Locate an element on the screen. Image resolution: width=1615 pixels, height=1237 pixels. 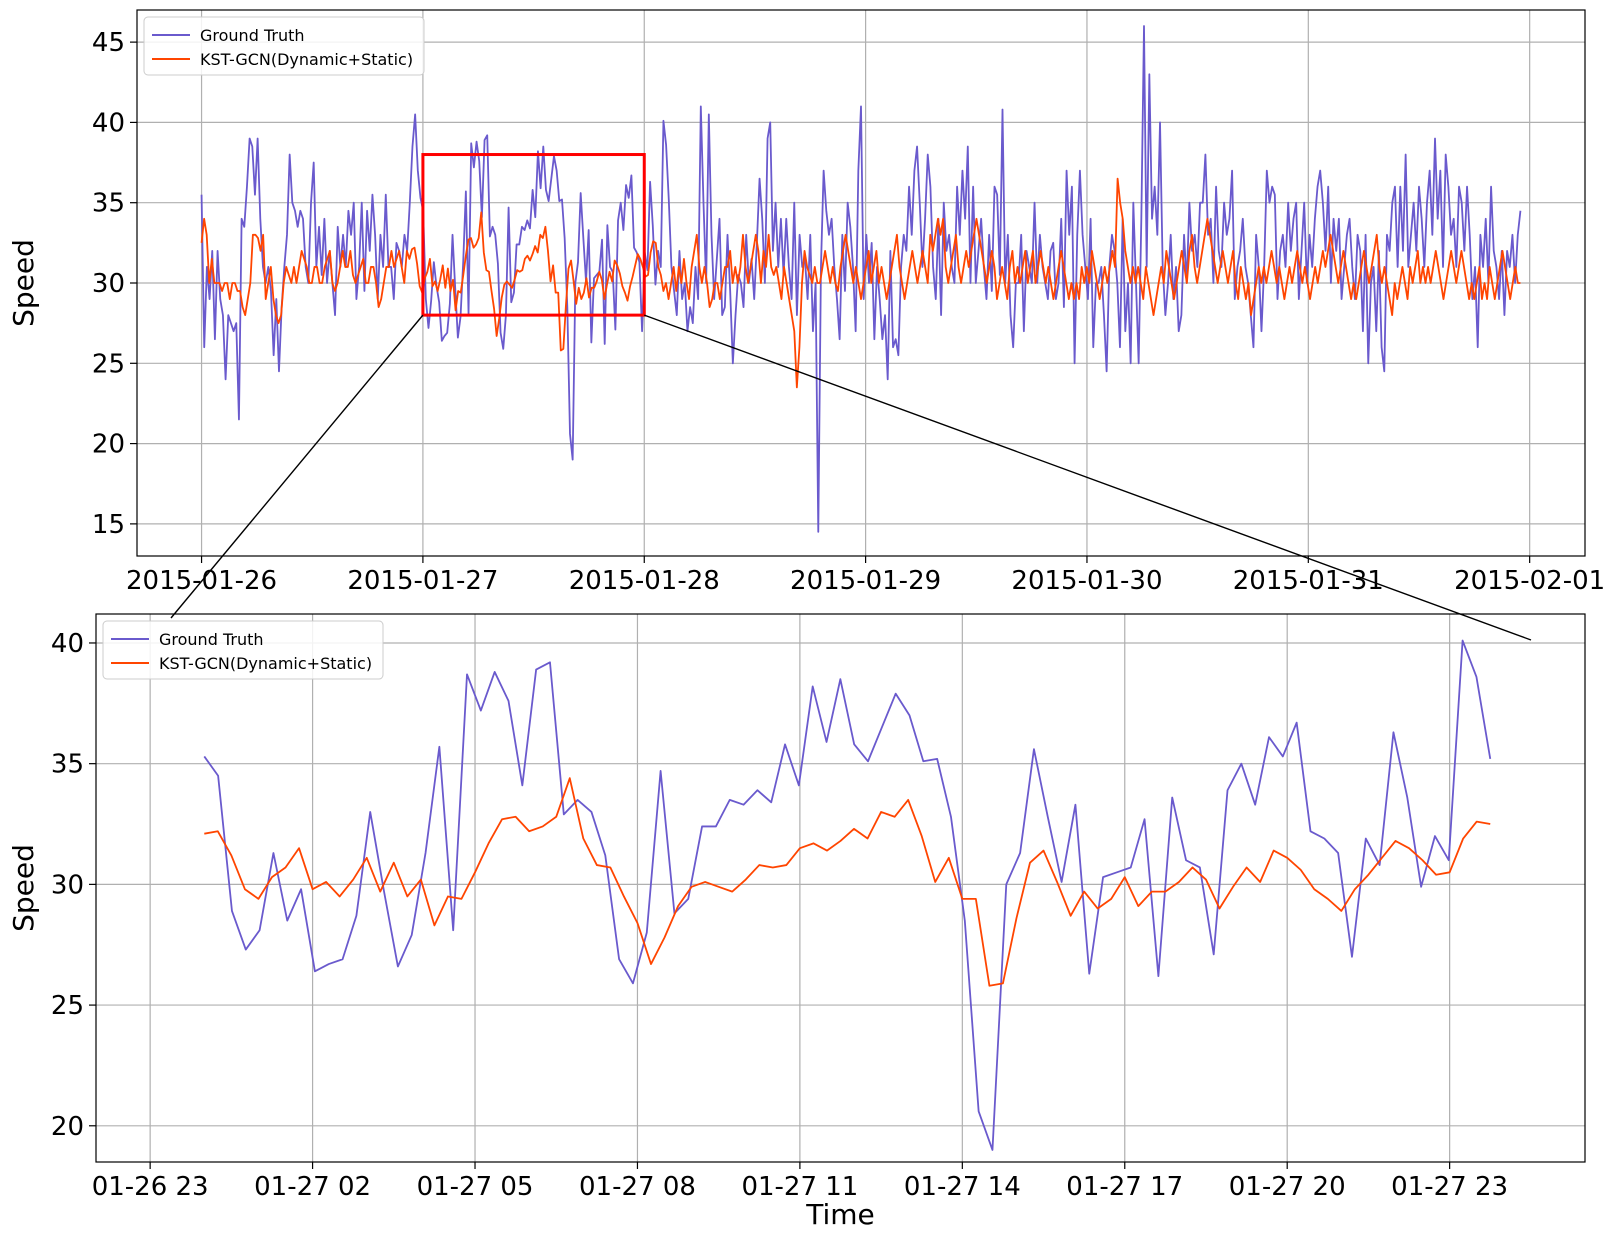
x-tick-label: 01-27 05 is located at coordinates (475, 1187).